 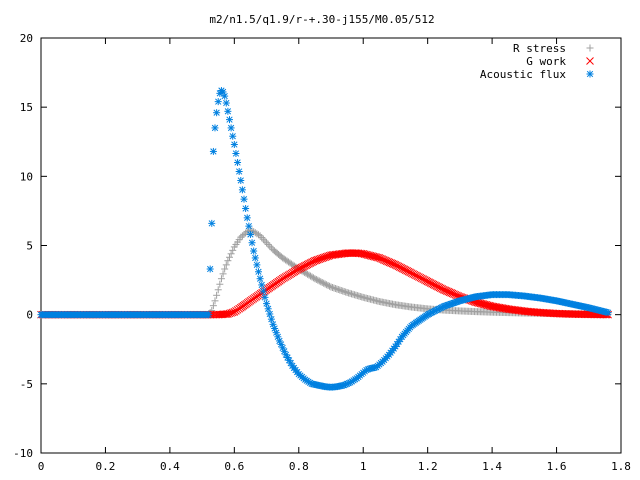 I want to click on legend-label: R stress, so click(x=539, y=48).